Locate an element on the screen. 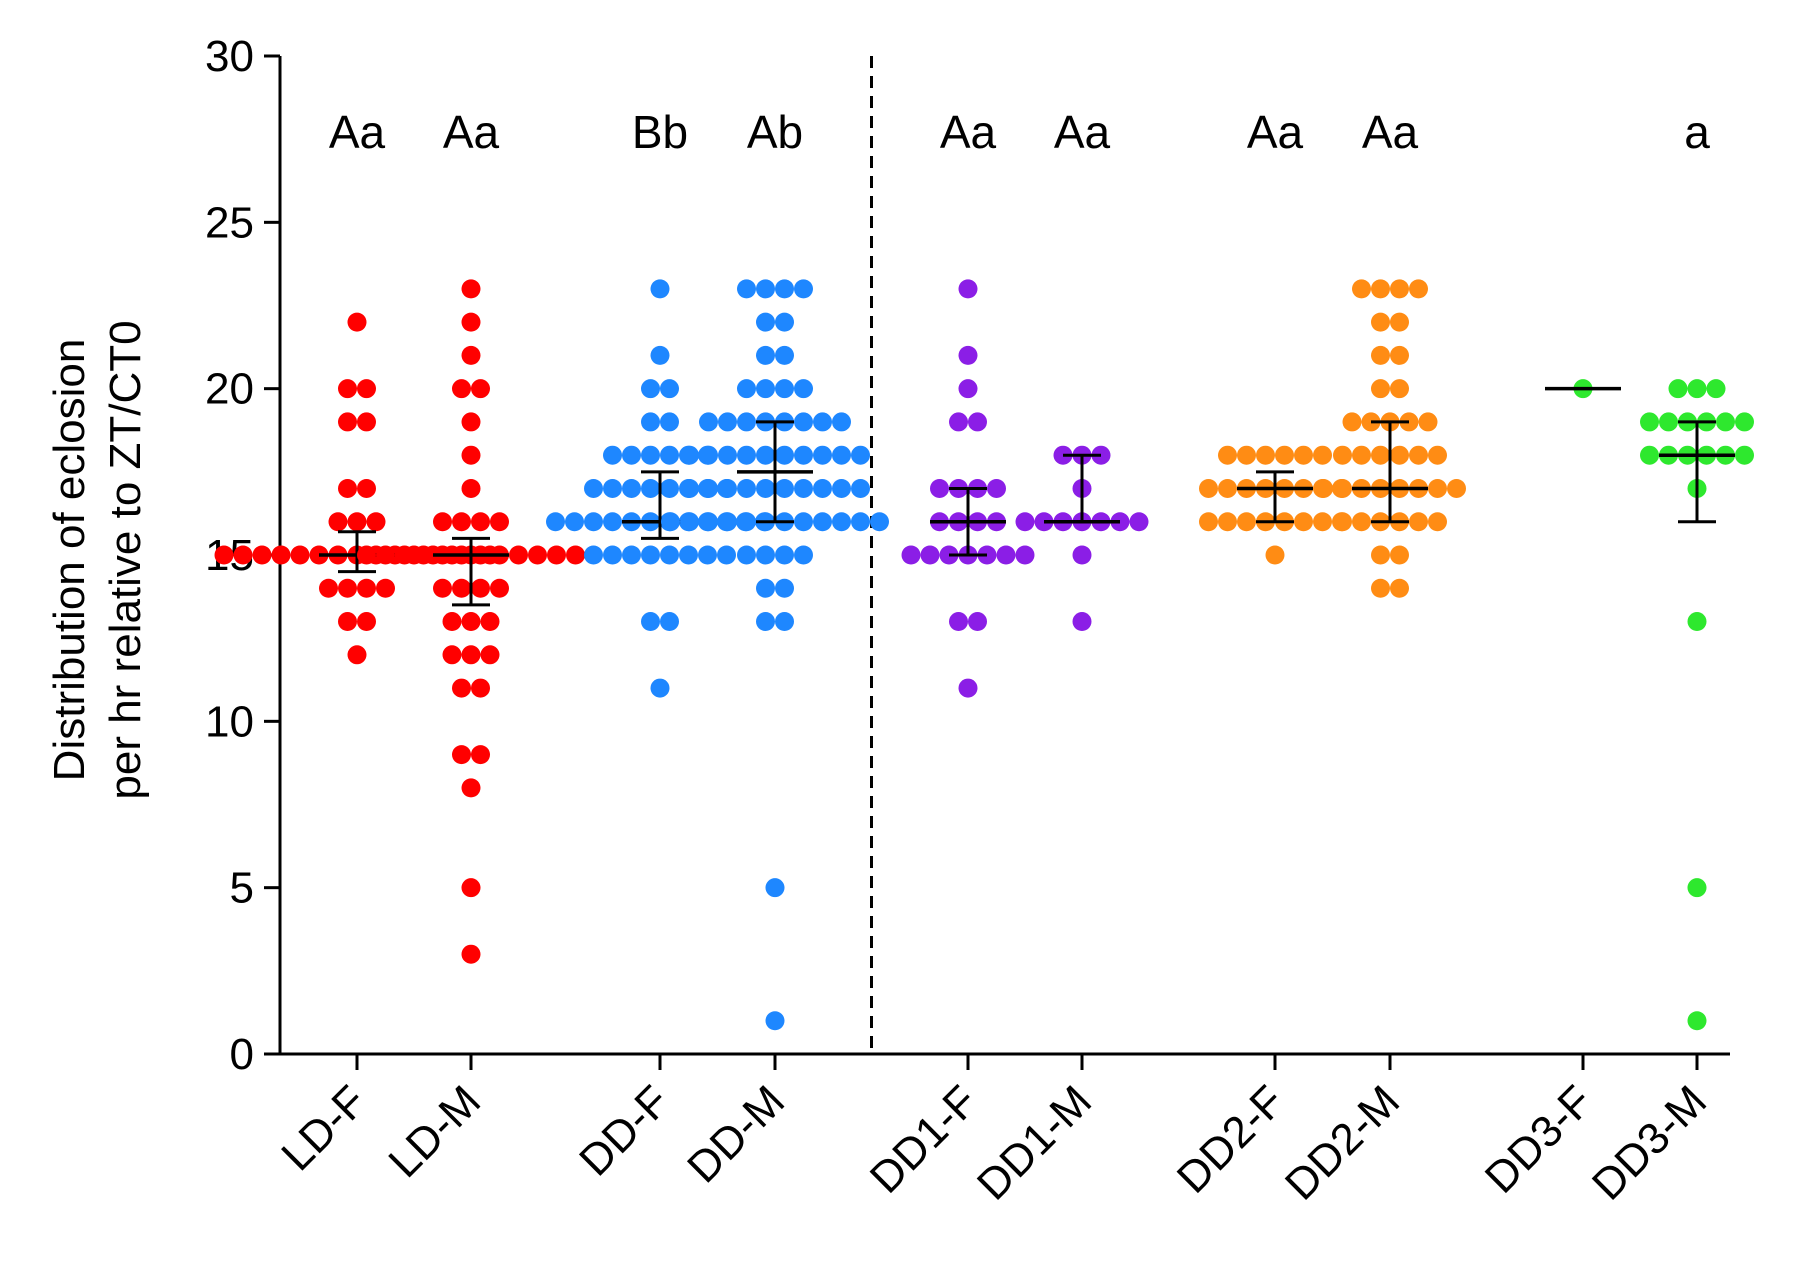 The width and height of the screenshot is (1793, 1262). category-label: DD-F is located at coordinates (624, 1130).